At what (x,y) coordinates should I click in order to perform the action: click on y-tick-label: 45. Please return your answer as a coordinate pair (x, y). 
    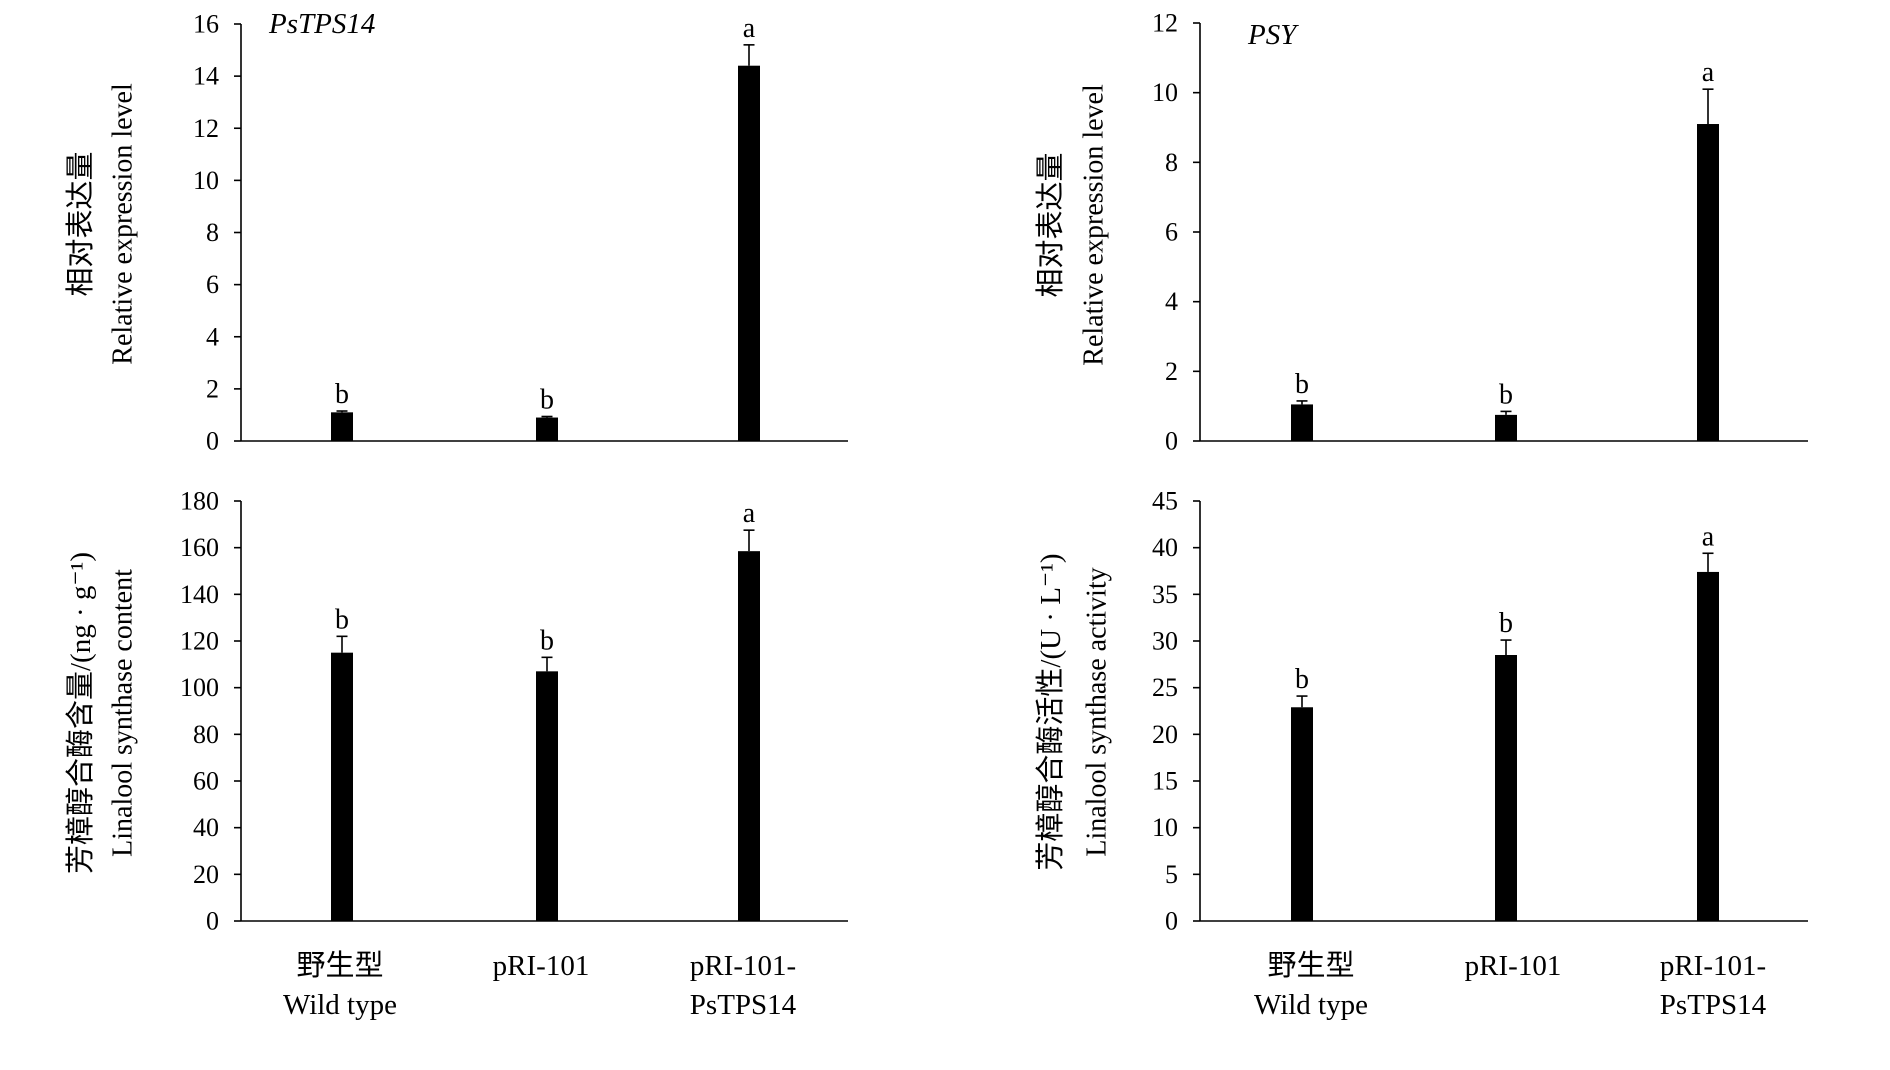
    Looking at the image, I should click on (1165, 501).